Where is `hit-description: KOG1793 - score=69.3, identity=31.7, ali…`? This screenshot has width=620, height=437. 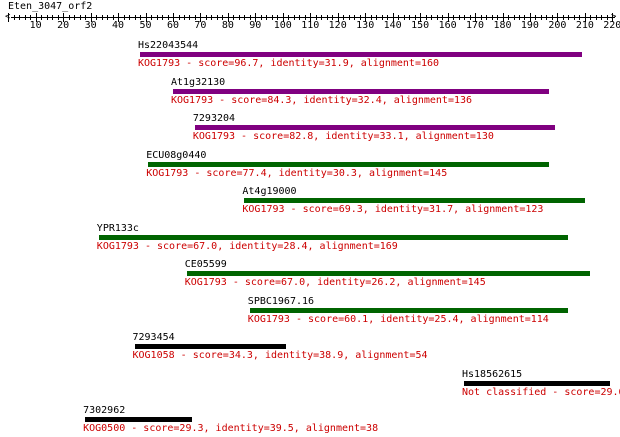 hit-description: KOG1793 - score=69.3, identity=31.7, ali… is located at coordinates (393, 209).